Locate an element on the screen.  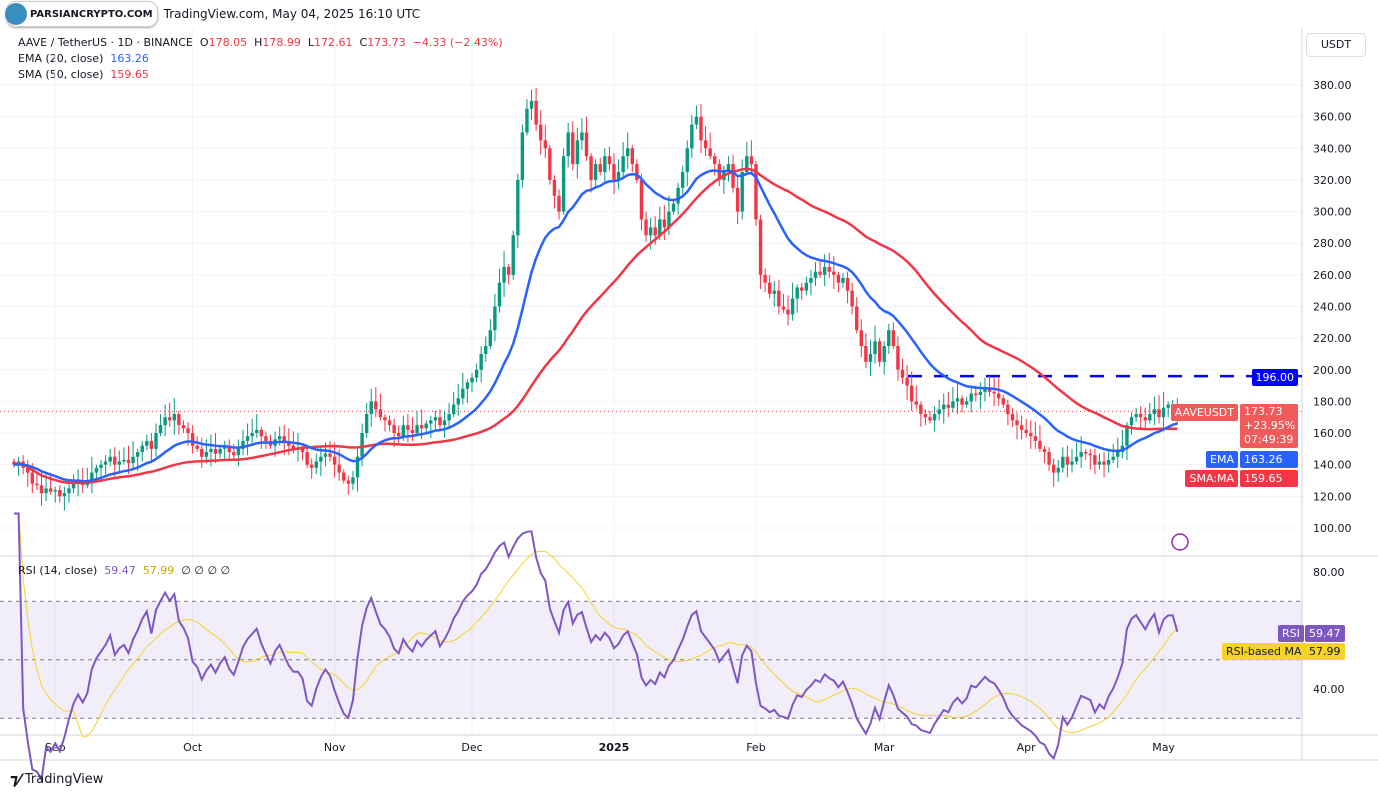
brand-text: PARSIANCRYPTO.COM is located at coordinates (91, 14).